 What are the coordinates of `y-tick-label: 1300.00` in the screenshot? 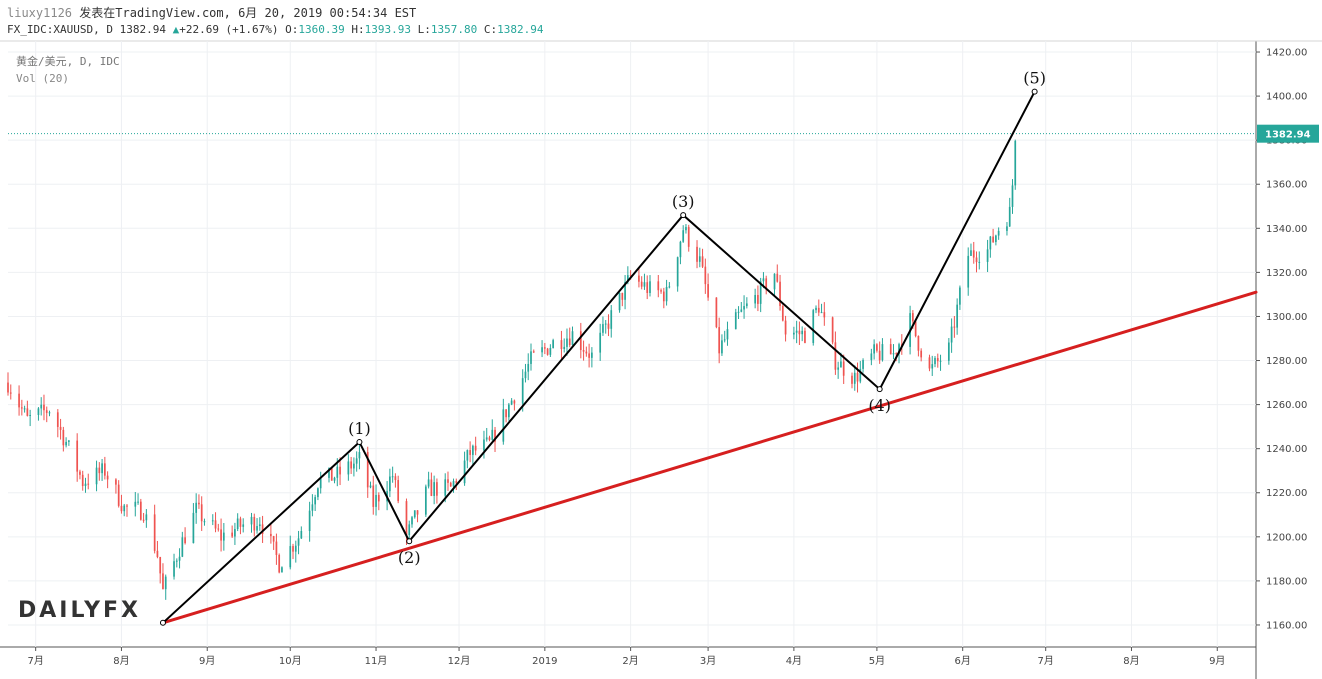 It's located at (1286, 317).